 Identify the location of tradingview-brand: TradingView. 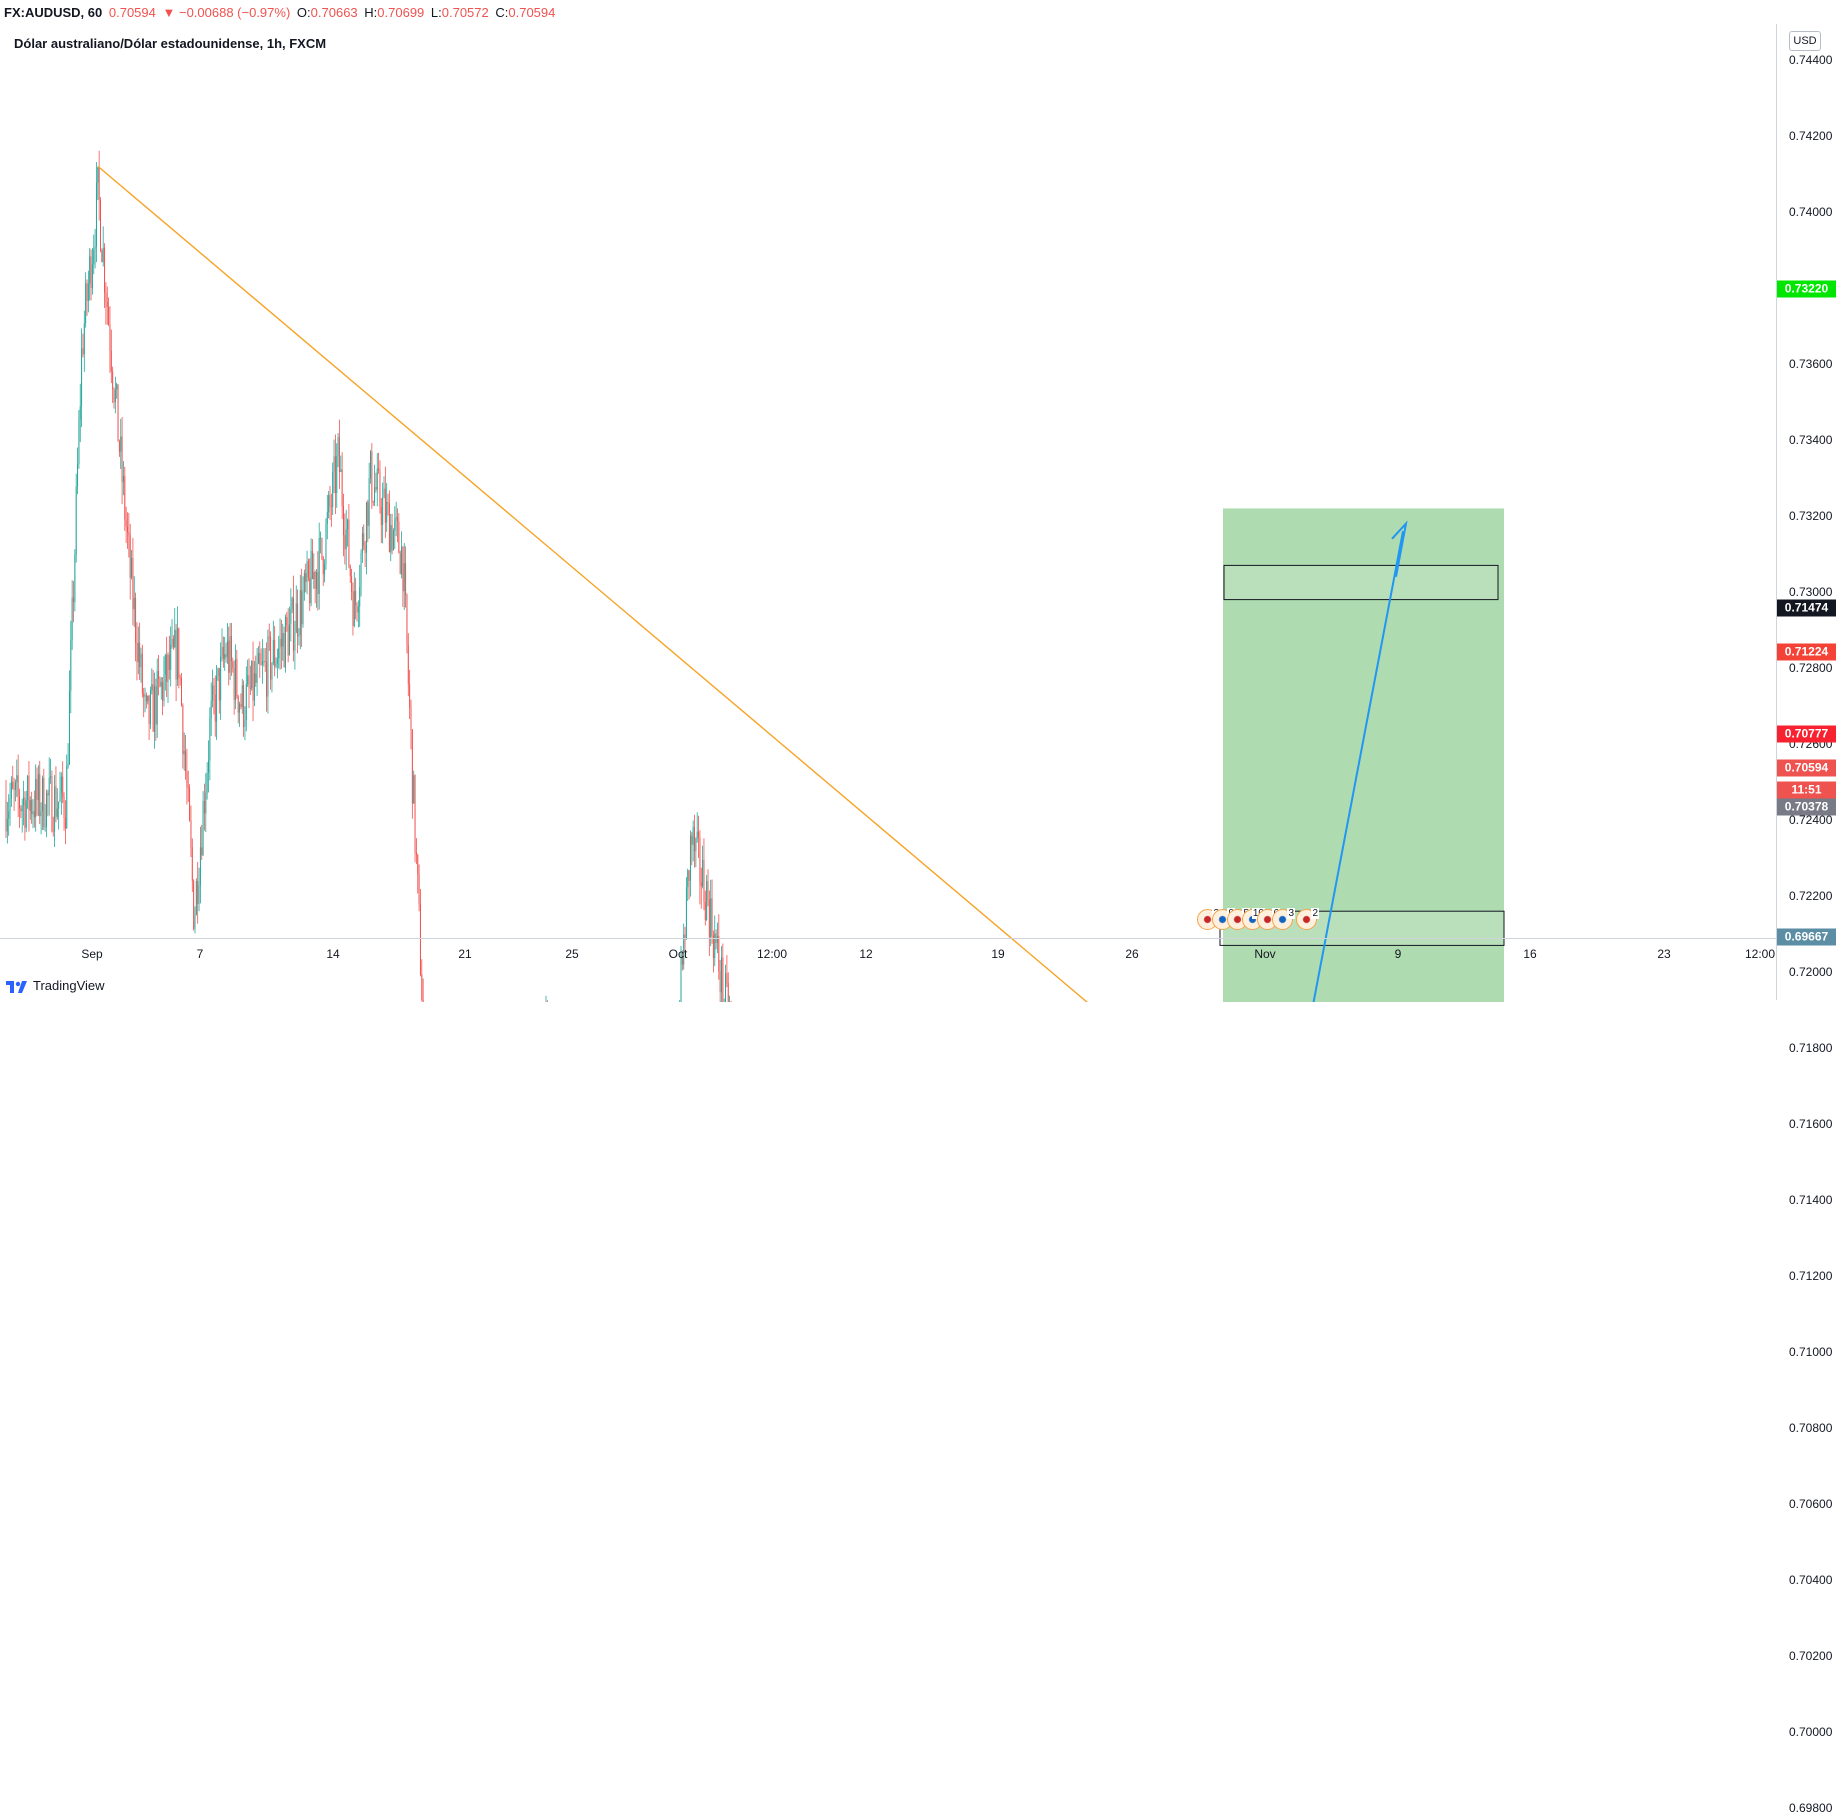
(55, 986).